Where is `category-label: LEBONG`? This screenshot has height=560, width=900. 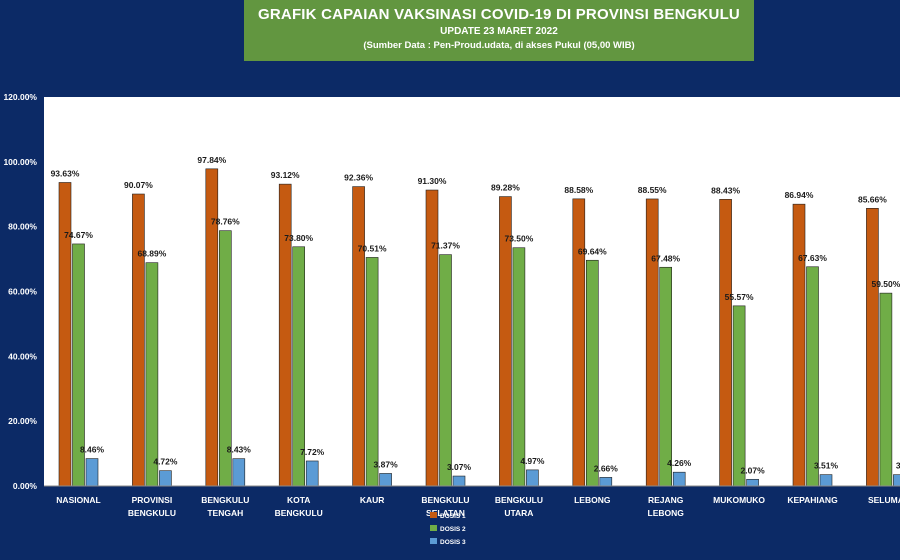 category-label: LEBONG is located at coordinates (592, 500).